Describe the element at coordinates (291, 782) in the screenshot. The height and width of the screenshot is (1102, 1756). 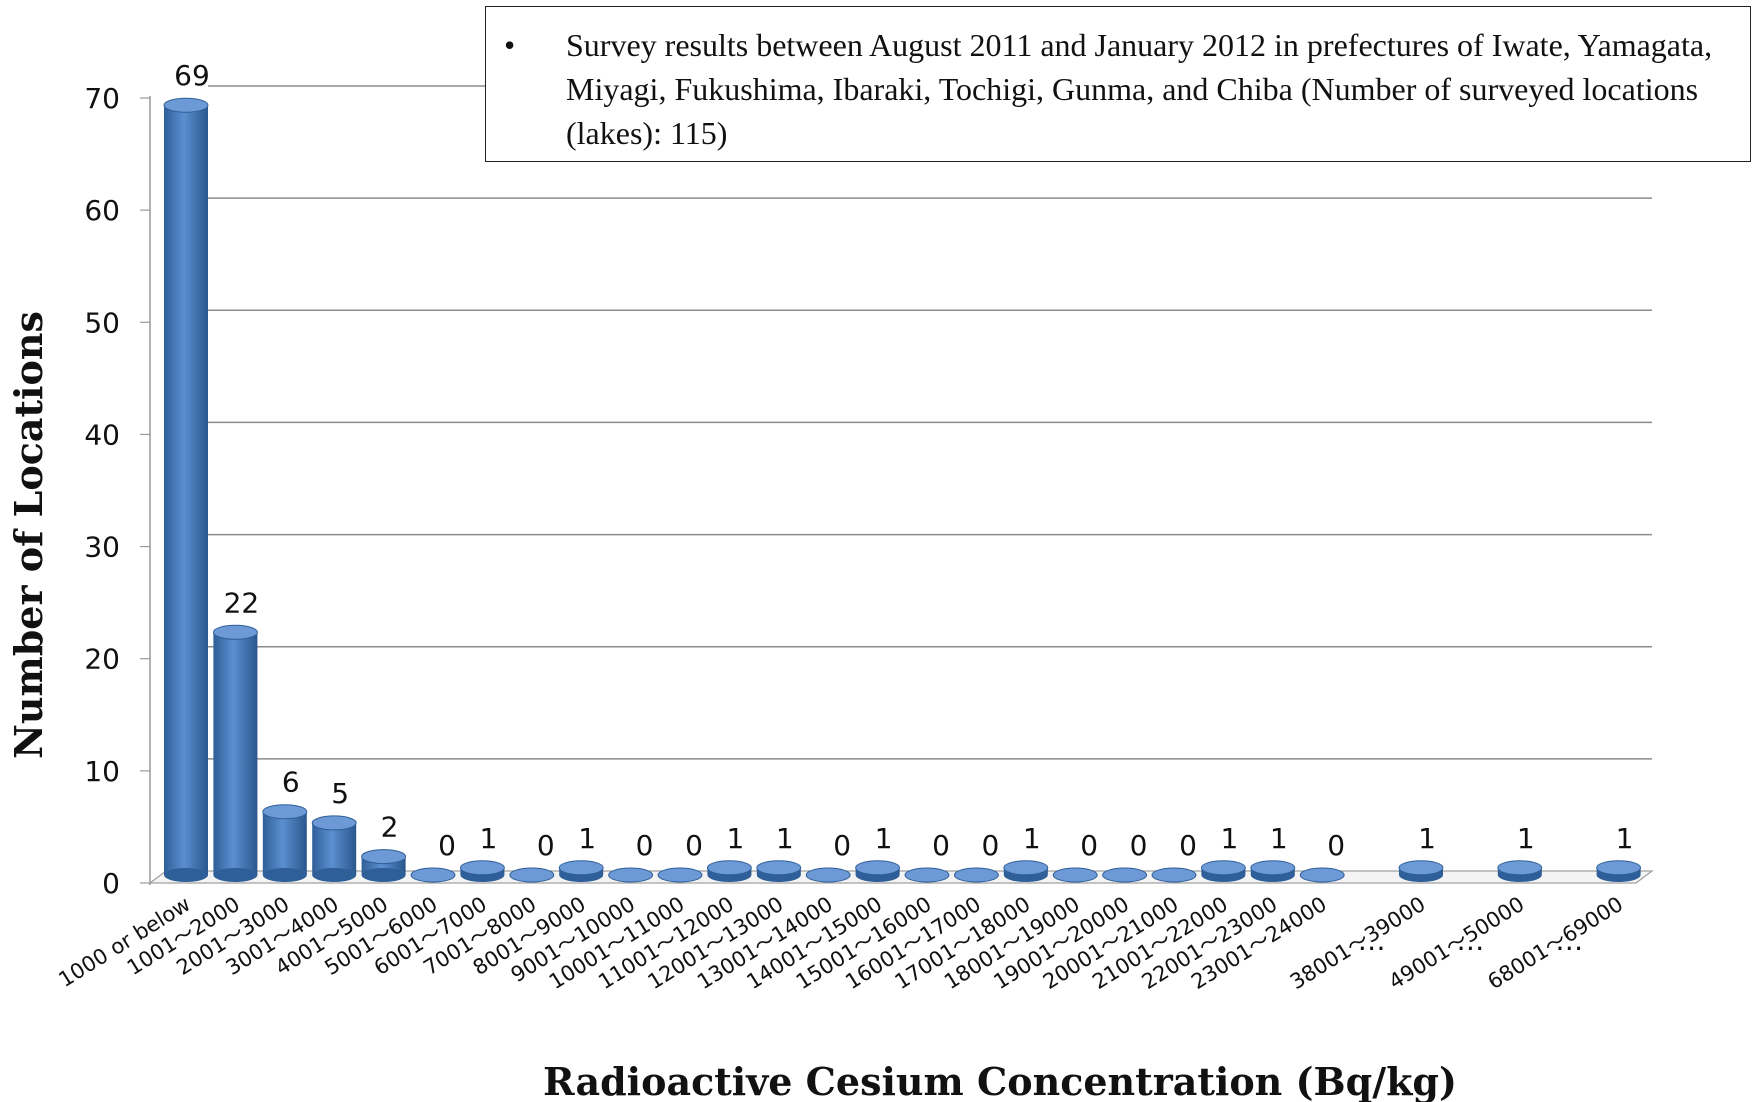
I see `data-label: 6` at that location.